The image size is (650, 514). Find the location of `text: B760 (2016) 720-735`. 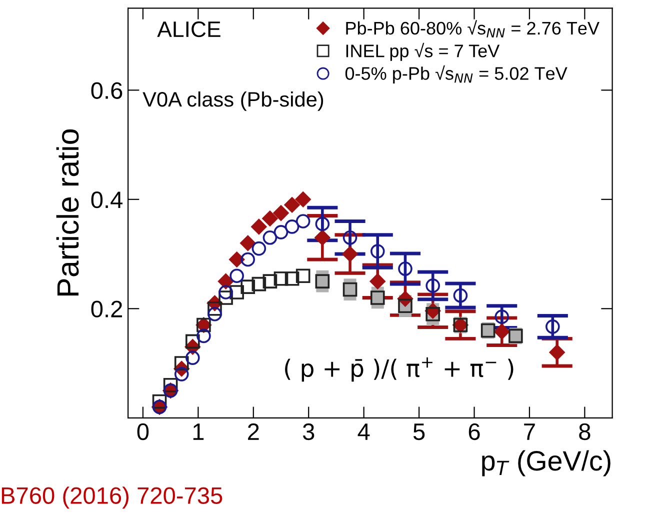

text: B760 (2016) 720-735 is located at coordinates (112, 497).